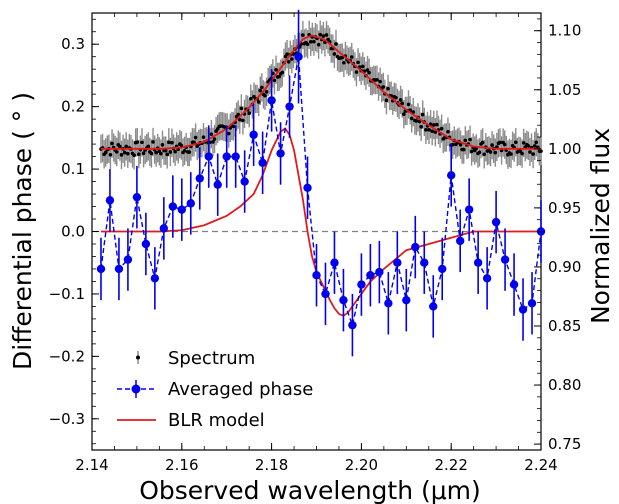 The height and width of the screenshot is (504, 619). I want to click on x-tick-label: 2.18, so click(271, 465).